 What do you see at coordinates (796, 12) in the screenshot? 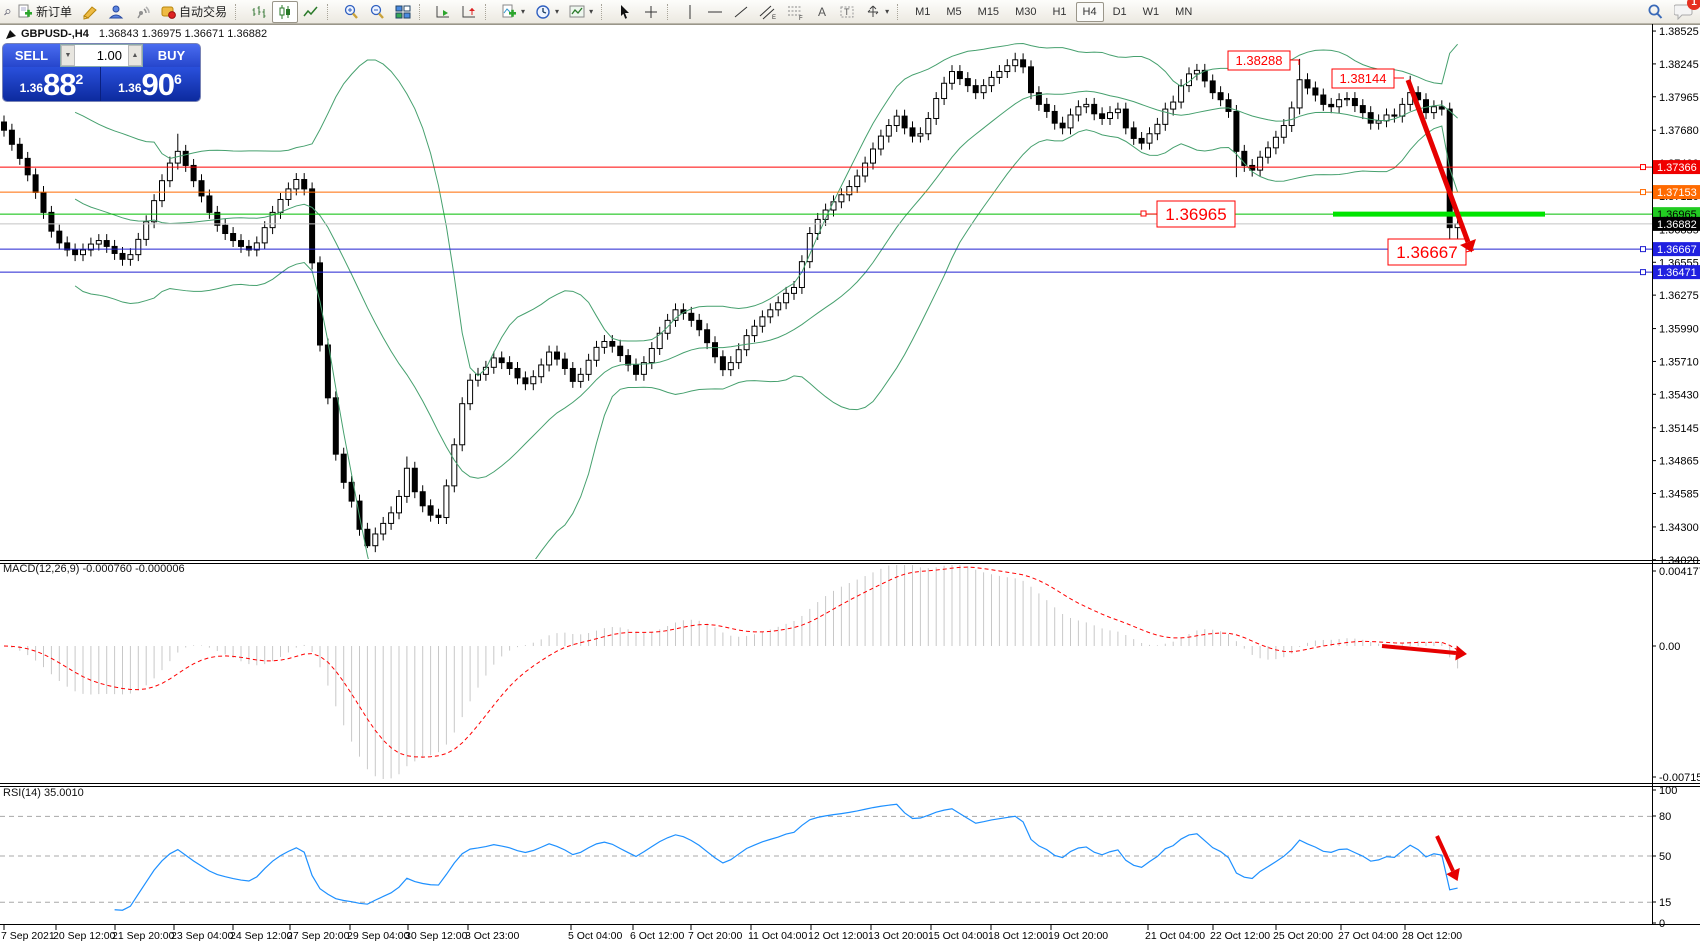
I see `fibonacci-button: F` at bounding box center [796, 12].